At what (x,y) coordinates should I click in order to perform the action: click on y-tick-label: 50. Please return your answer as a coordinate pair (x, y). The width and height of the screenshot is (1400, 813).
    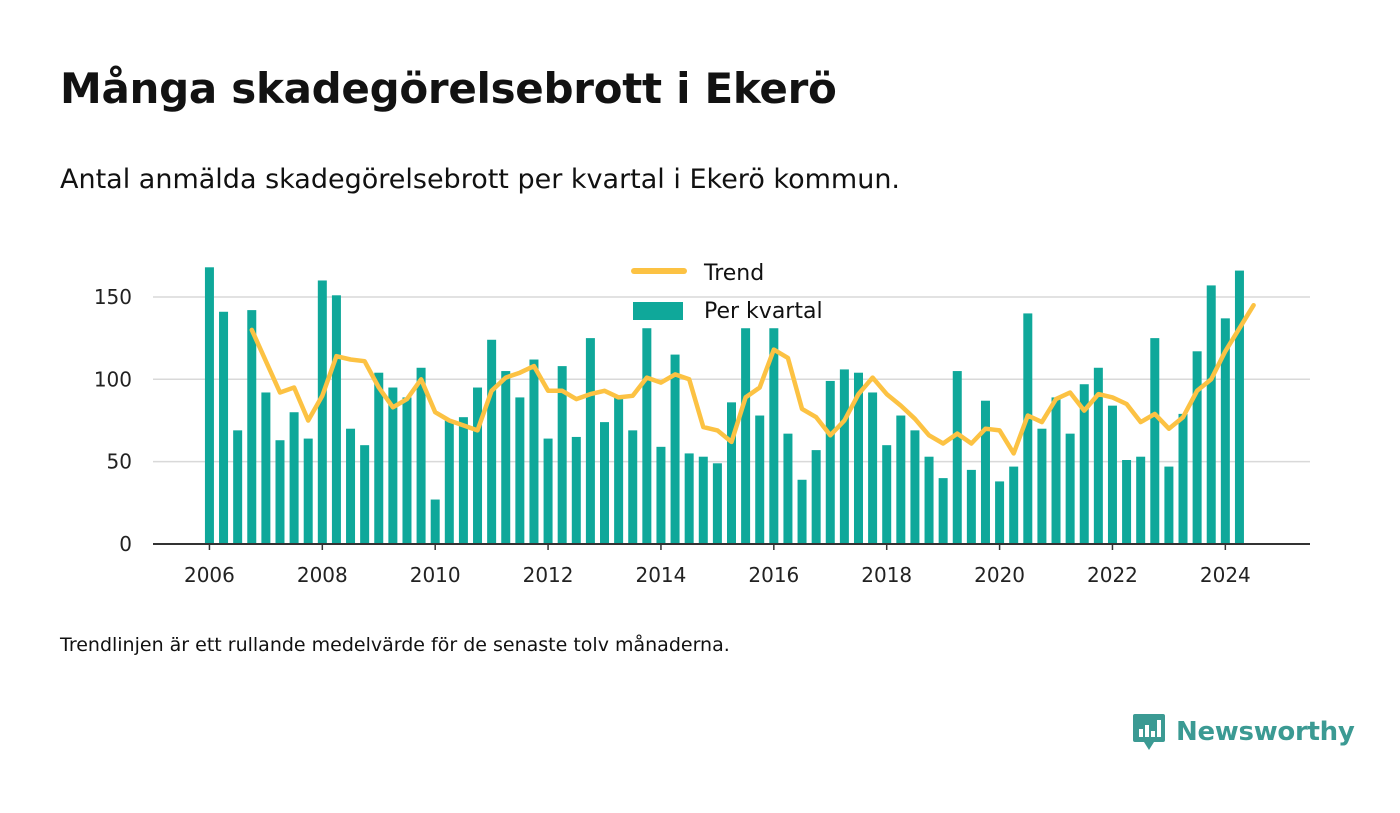
    Looking at the image, I should click on (119, 462).